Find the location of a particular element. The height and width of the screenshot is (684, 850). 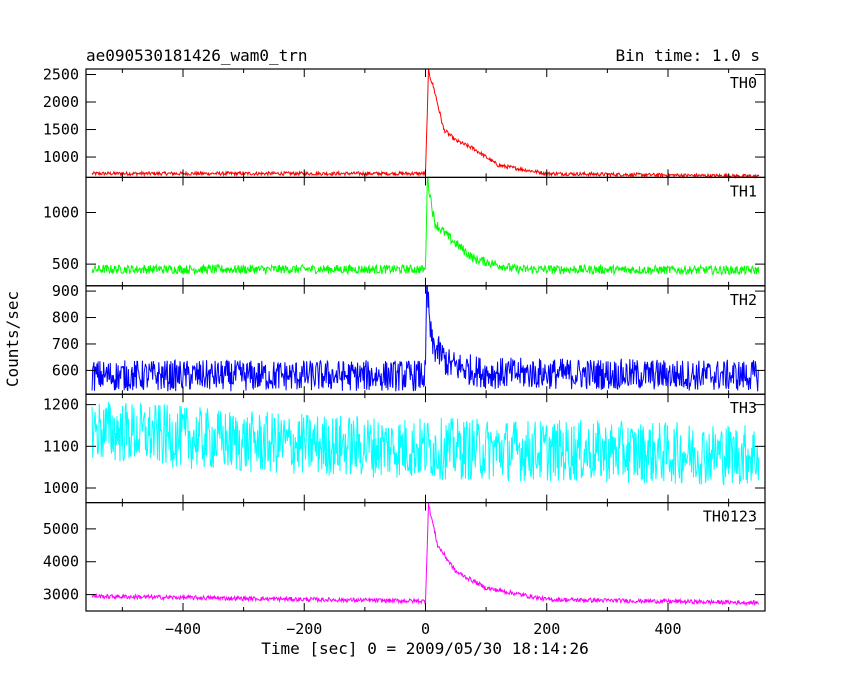

x-tick-label: −400 is located at coordinates (183, 629).